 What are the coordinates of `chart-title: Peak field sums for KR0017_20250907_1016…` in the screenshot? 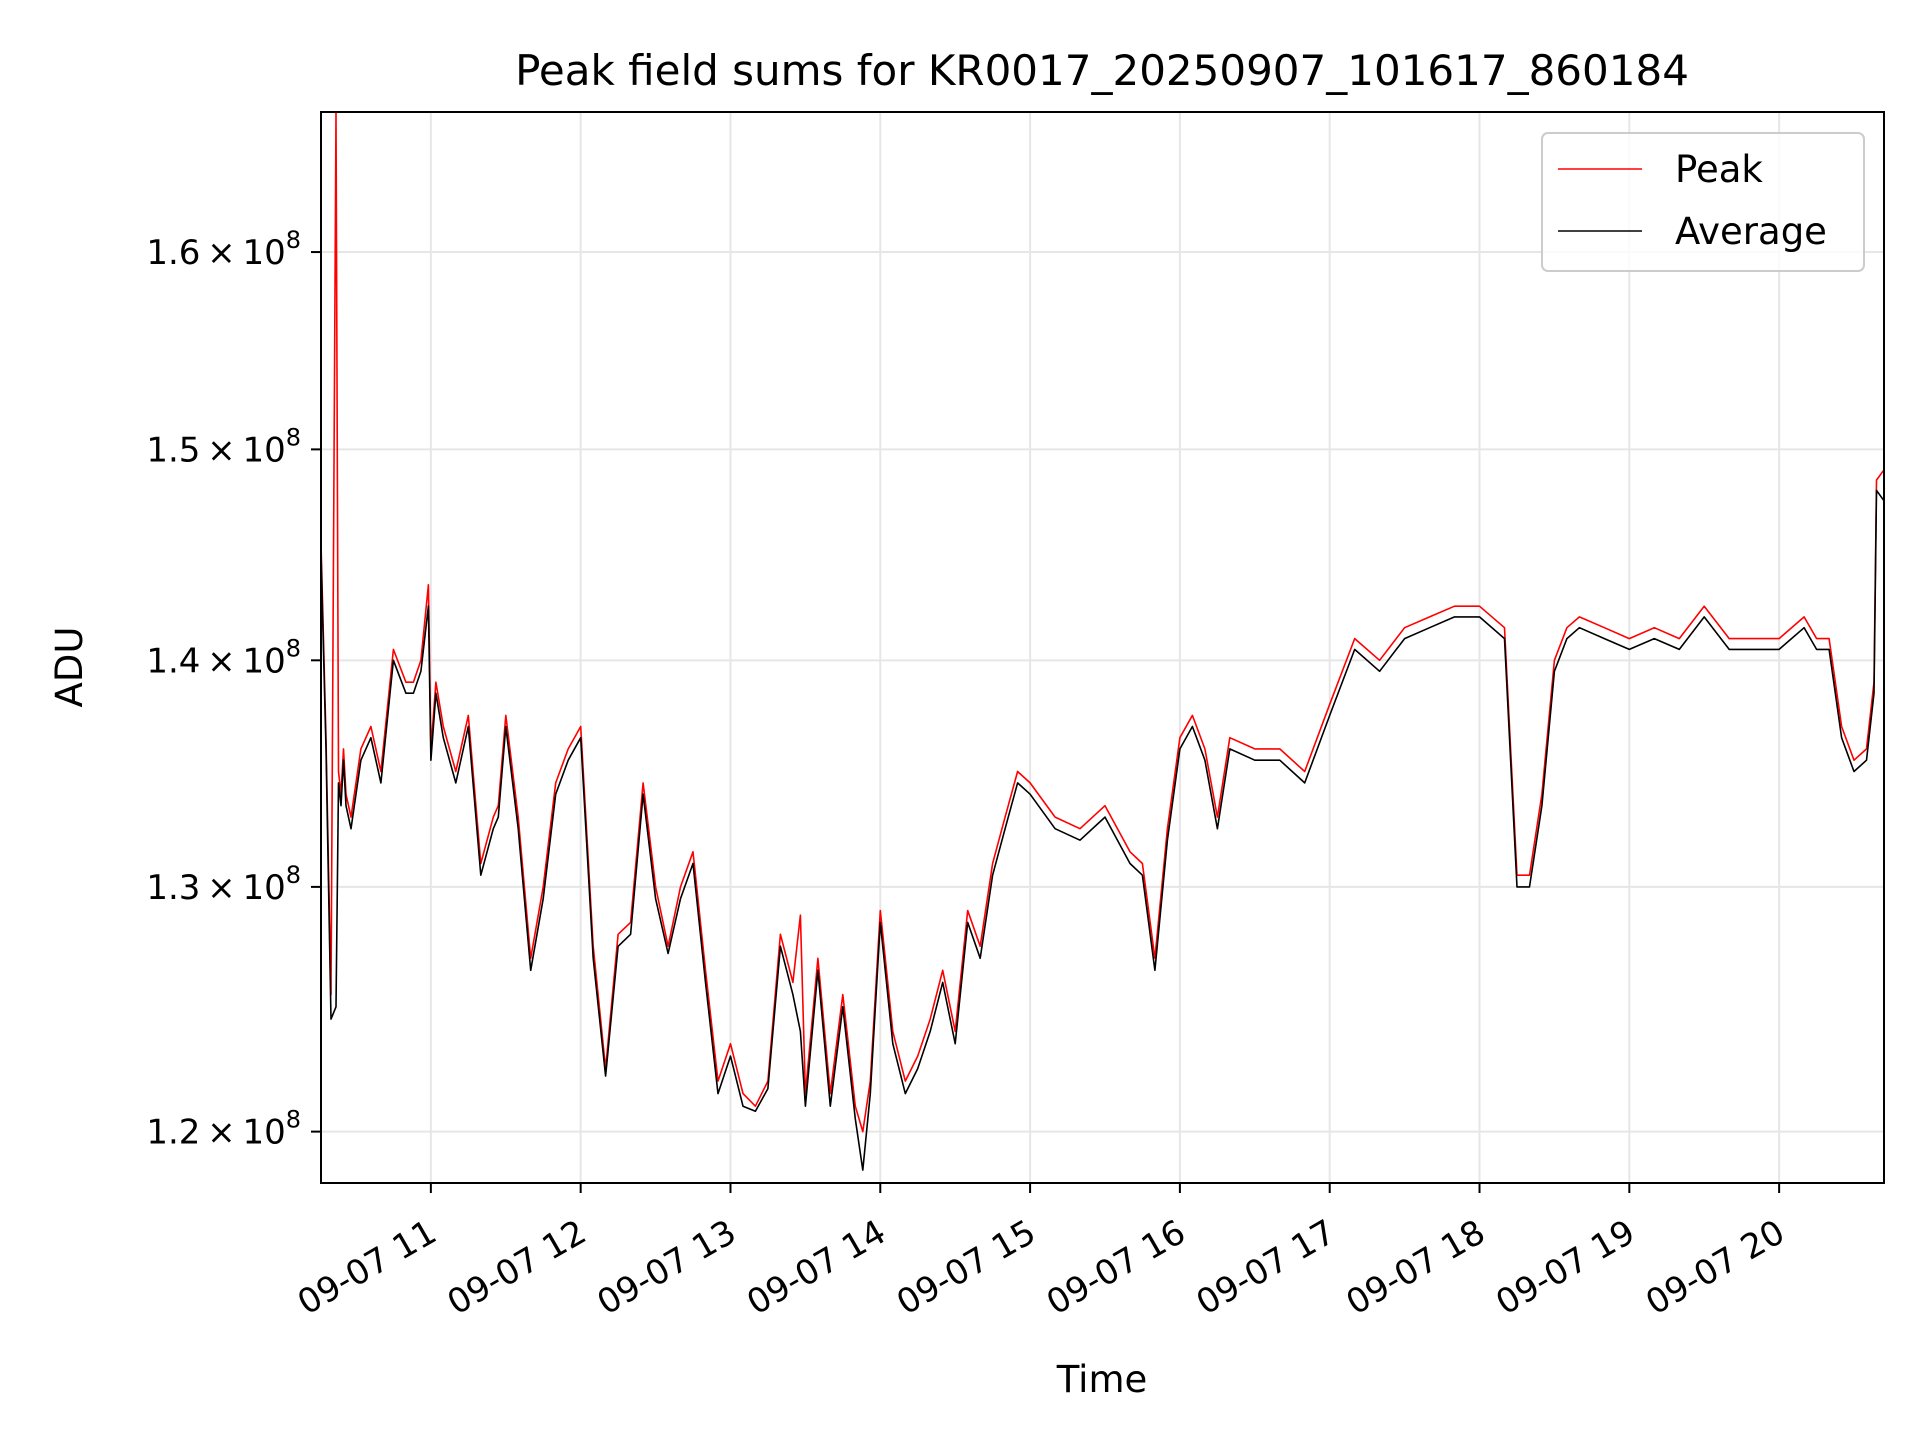 It's located at (1102, 70).